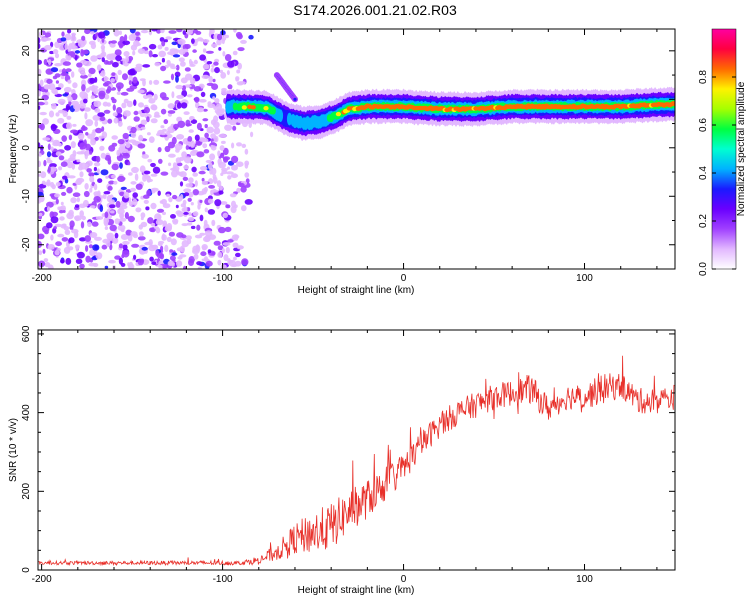  What do you see at coordinates (741, 148) in the screenshot?
I see `colorbar-label: Normalized spectral amplitude` at bounding box center [741, 148].